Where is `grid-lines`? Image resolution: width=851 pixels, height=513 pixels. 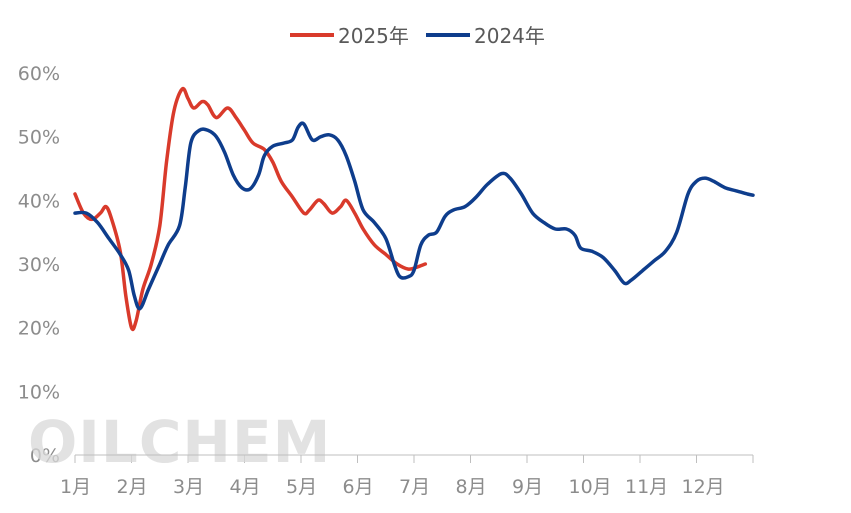 grid-lines is located at coordinates (414, 459).